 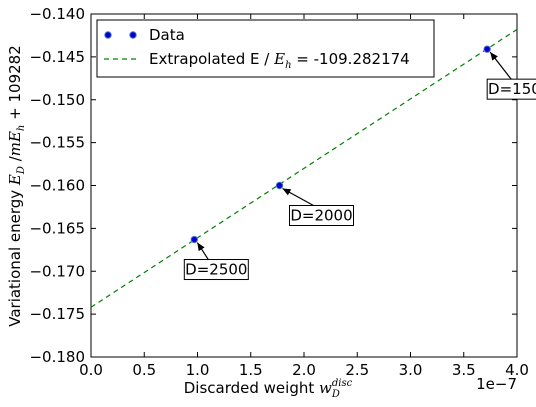 What do you see at coordinates (57, 357) in the screenshot?
I see `y-tick-label: −0.180` at bounding box center [57, 357].